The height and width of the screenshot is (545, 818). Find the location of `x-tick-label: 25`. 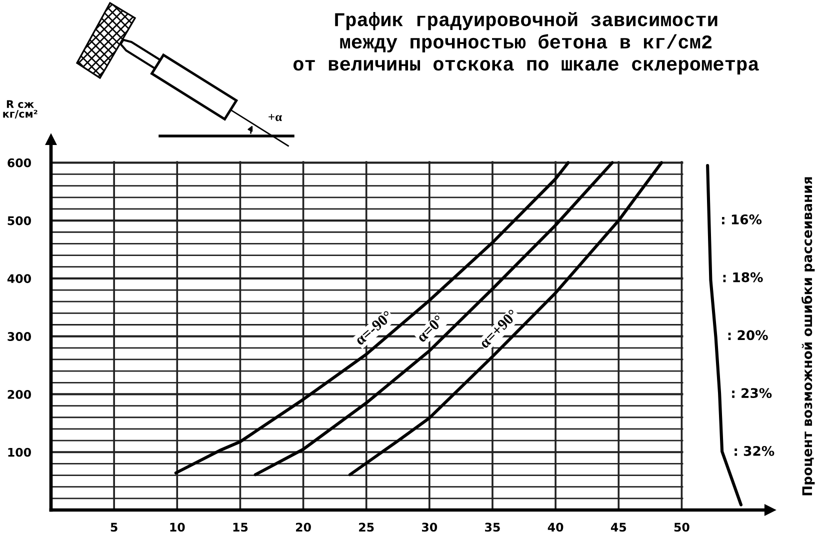

x-tick-label: 25 is located at coordinates (366, 527).